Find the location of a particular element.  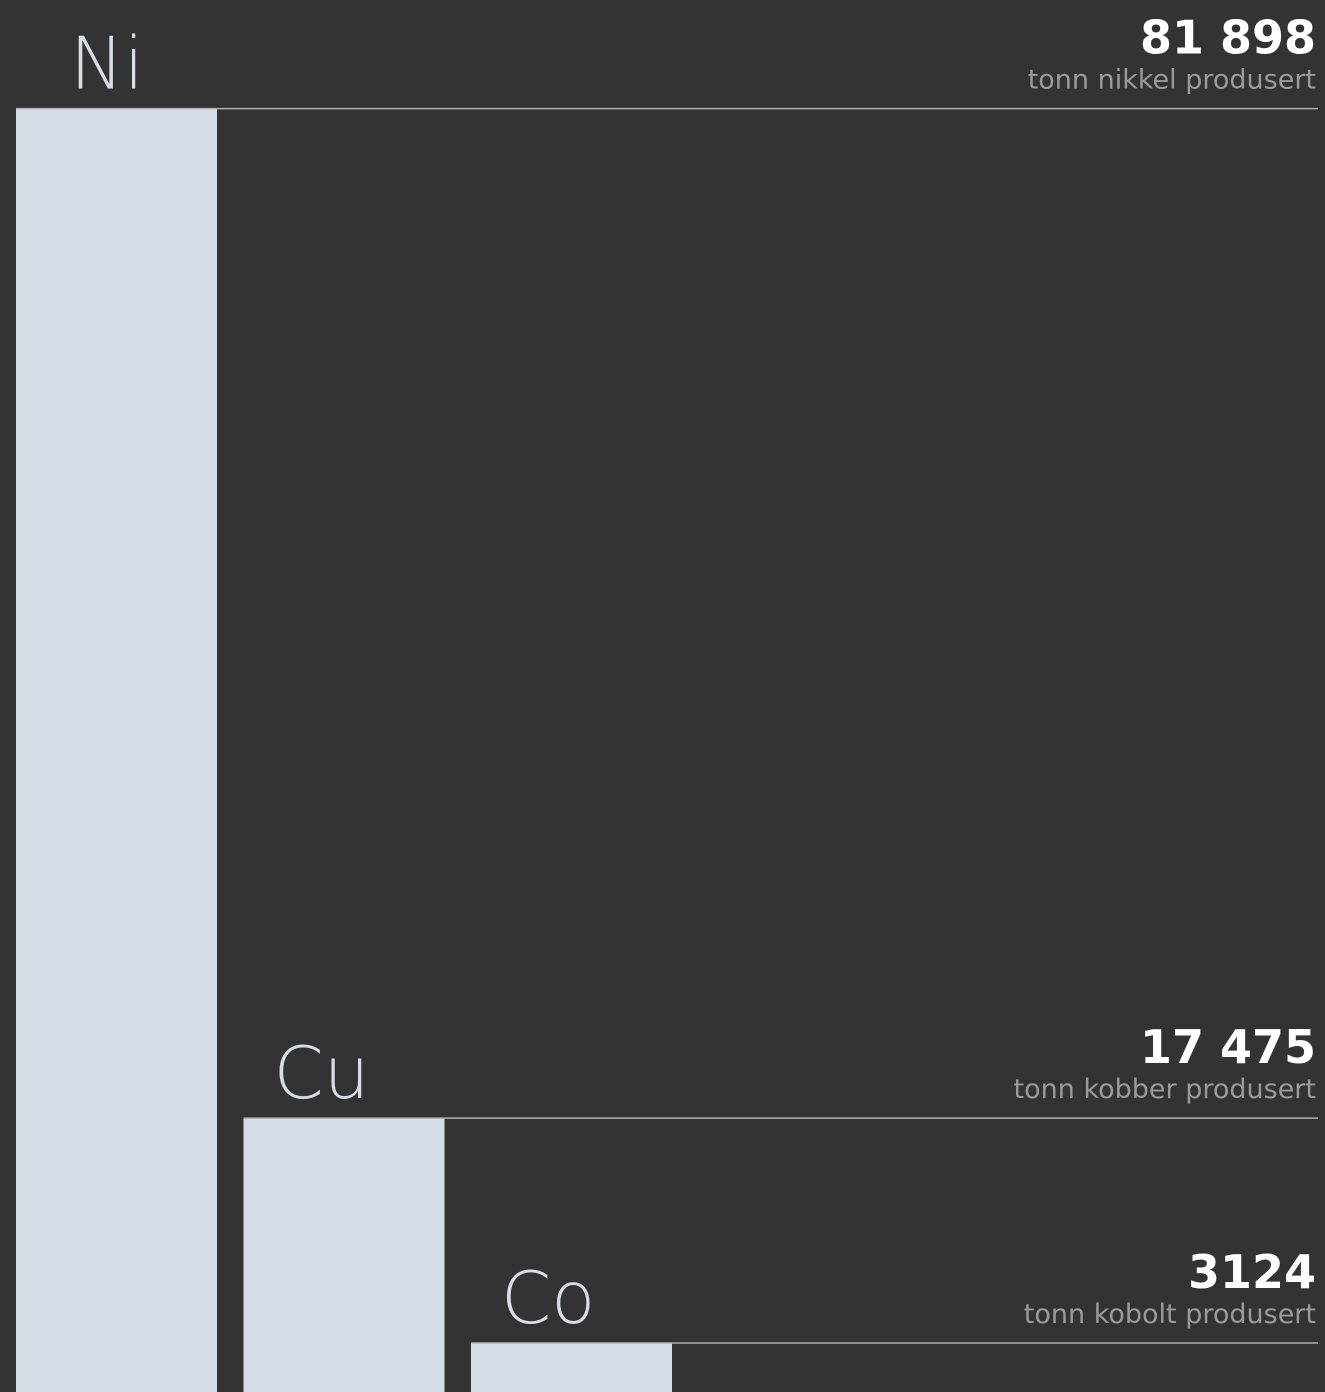

value-description: tonn kobber produsert is located at coordinates (1165, 1089).